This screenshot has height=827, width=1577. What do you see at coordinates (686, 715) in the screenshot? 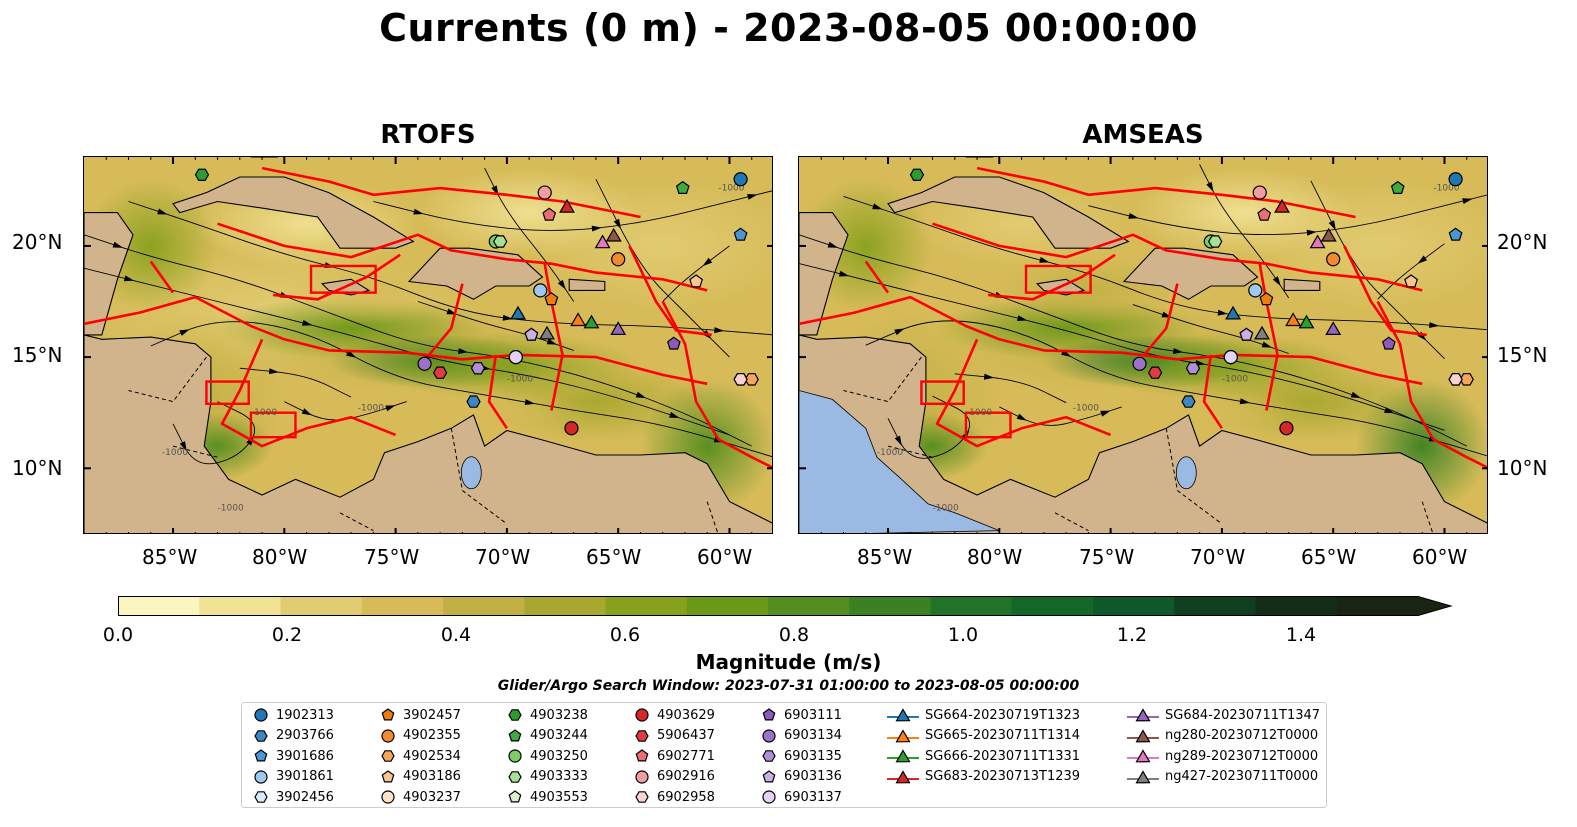
I see `legend-label: 4903629` at bounding box center [686, 715].